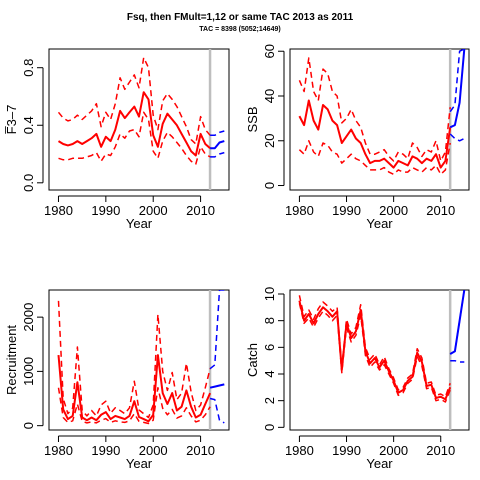  Describe the element at coordinates (269, 51) in the screenshot. I see `y-tick-label: 60` at that location.